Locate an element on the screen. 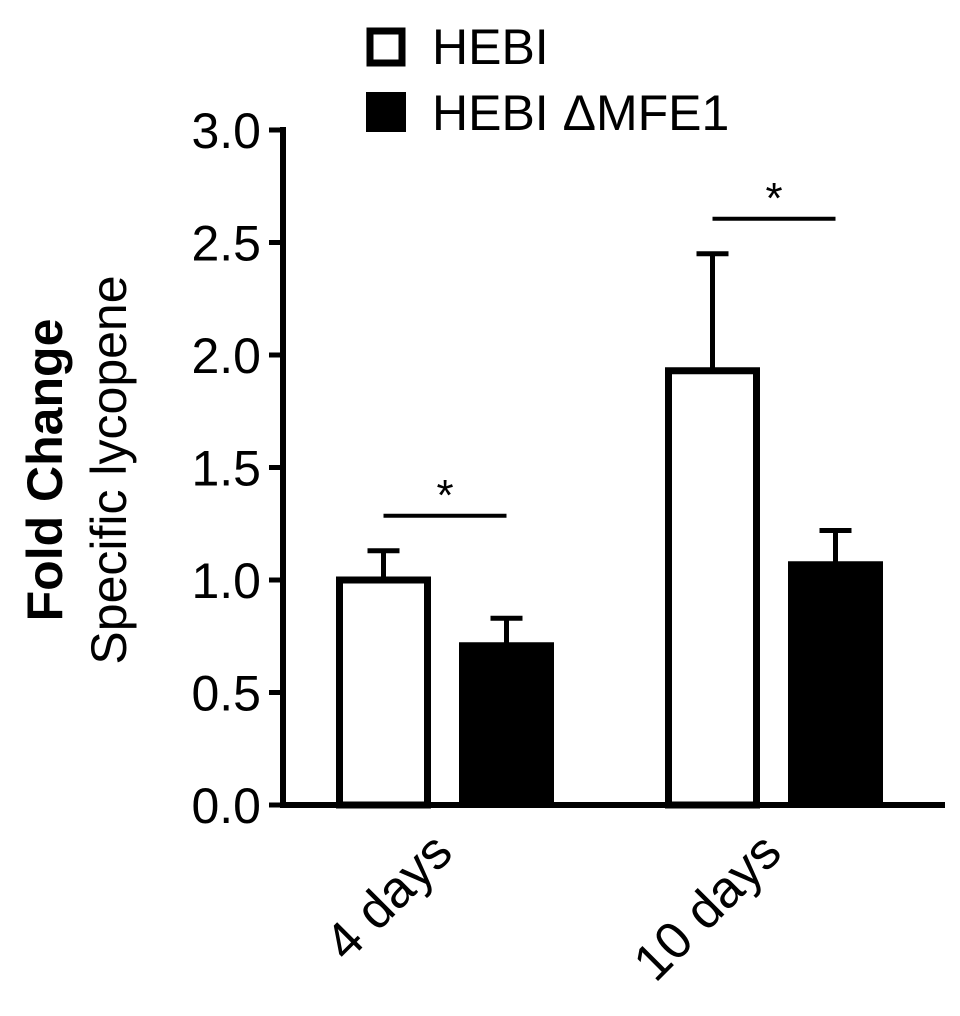 The height and width of the screenshot is (1016, 960). y-tick-label-1: 0.5 is located at coordinates (226, 694).